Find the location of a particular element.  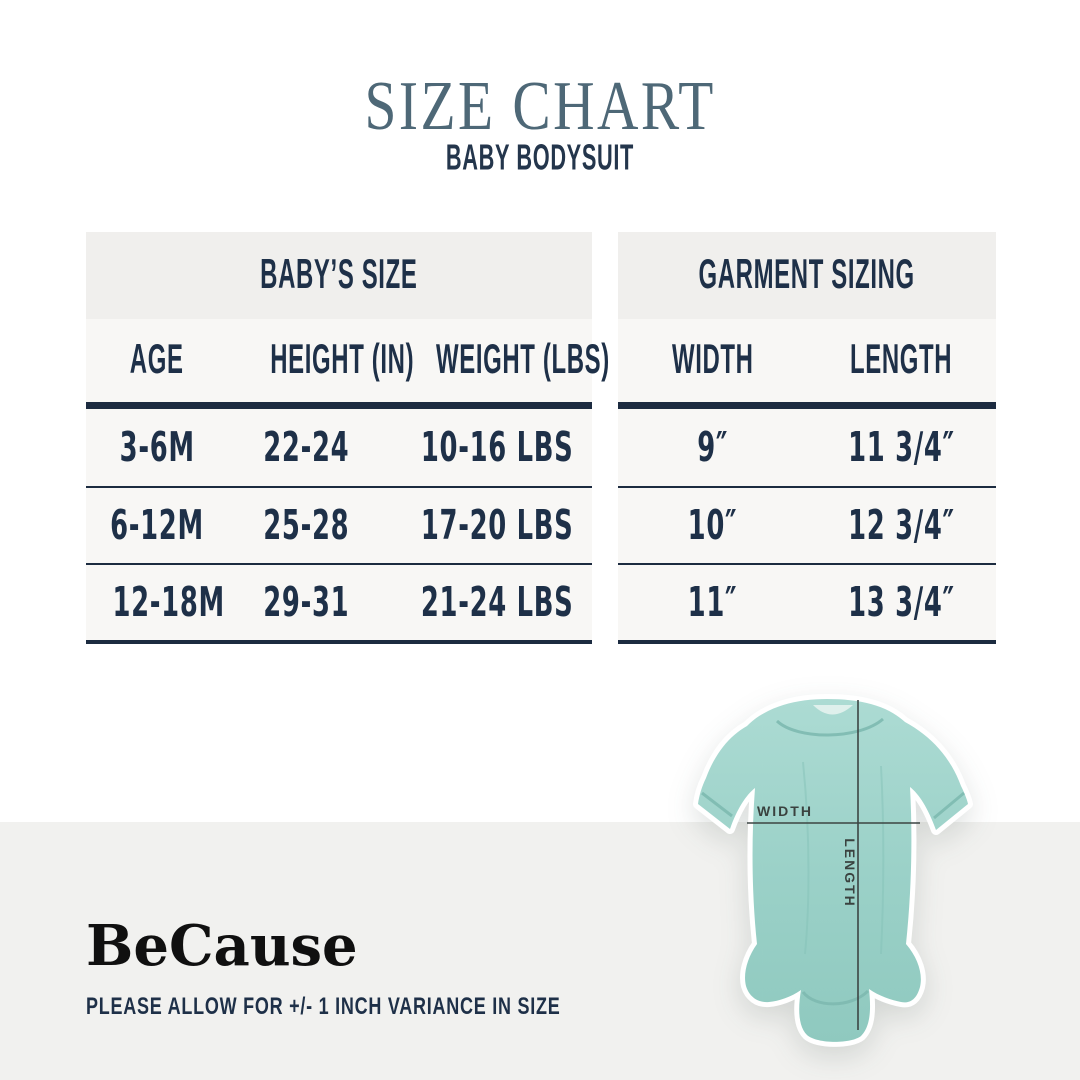

column-header-height: HEIGHT (IN) is located at coordinates (341, 360).